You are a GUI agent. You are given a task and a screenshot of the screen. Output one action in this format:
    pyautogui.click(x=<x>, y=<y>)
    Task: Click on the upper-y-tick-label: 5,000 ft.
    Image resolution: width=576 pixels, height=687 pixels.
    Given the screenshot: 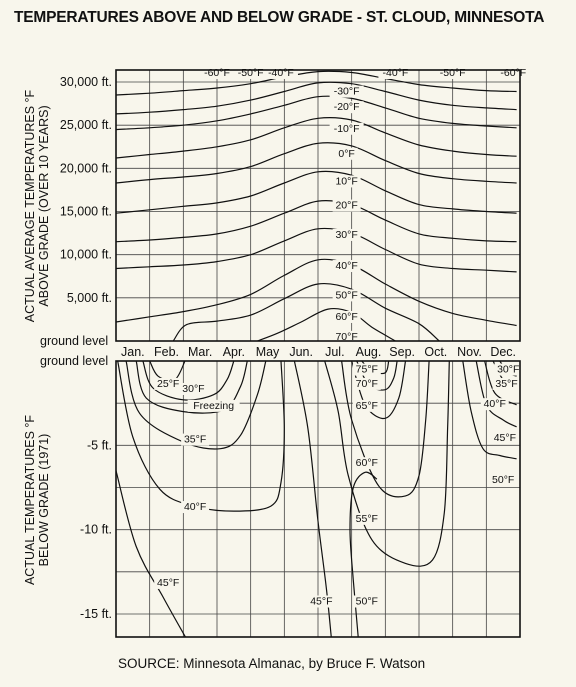 What is the action you would take?
    pyautogui.click(x=89, y=298)
    